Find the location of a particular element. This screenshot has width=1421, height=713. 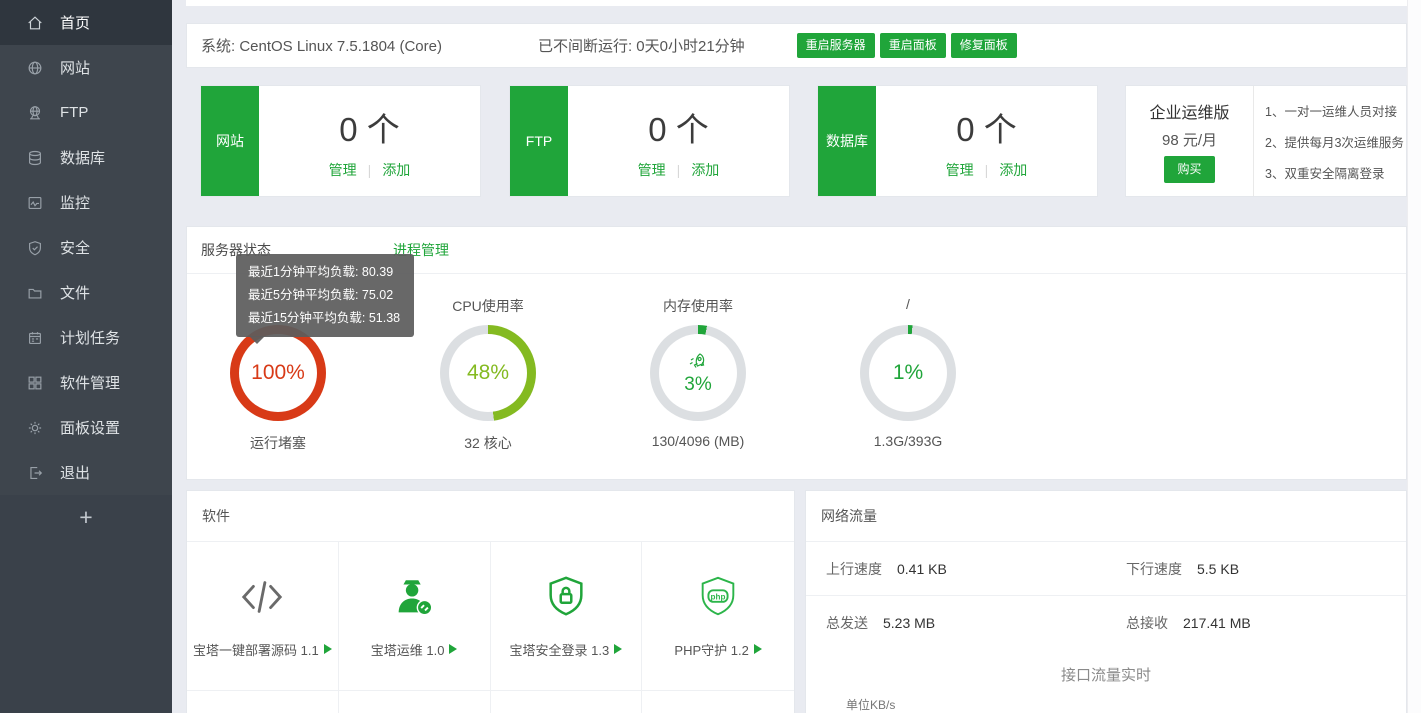

database-add-link: 添加 is located at coordinates (1013, 169).